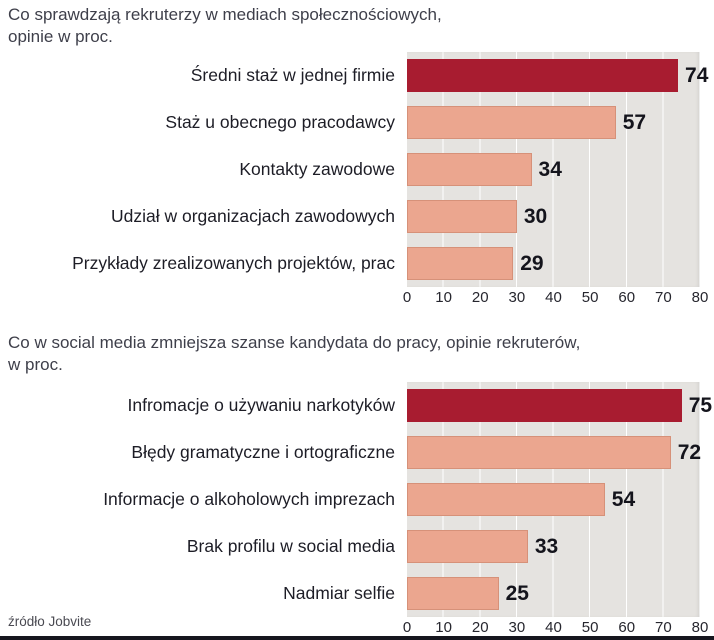  Describe the element at coordinates (233, 262) in the screenshot. I see `category-label: Przykłady zrealizowanych projektów, prac` at that location.